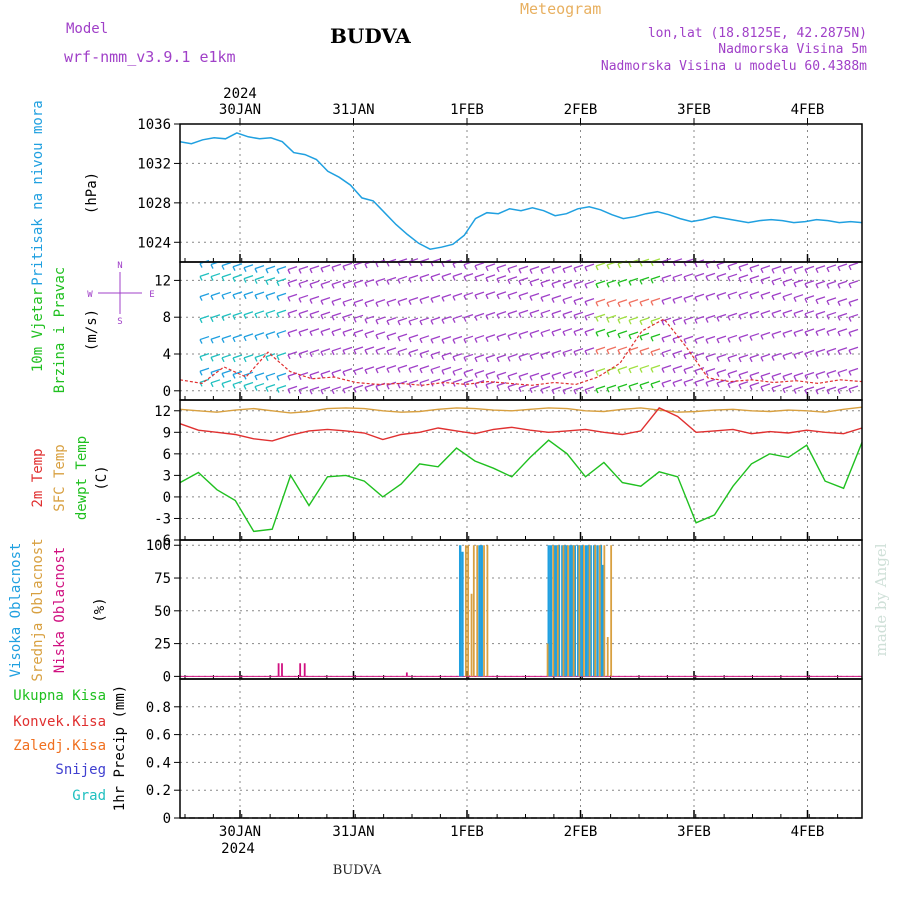 The width and height of the screenshot is (900, 900). What do you see at coordinates (167, 476) in the screenshot?
I see `temperature-y-tick-label: 3` at bounding box center [167, 476].